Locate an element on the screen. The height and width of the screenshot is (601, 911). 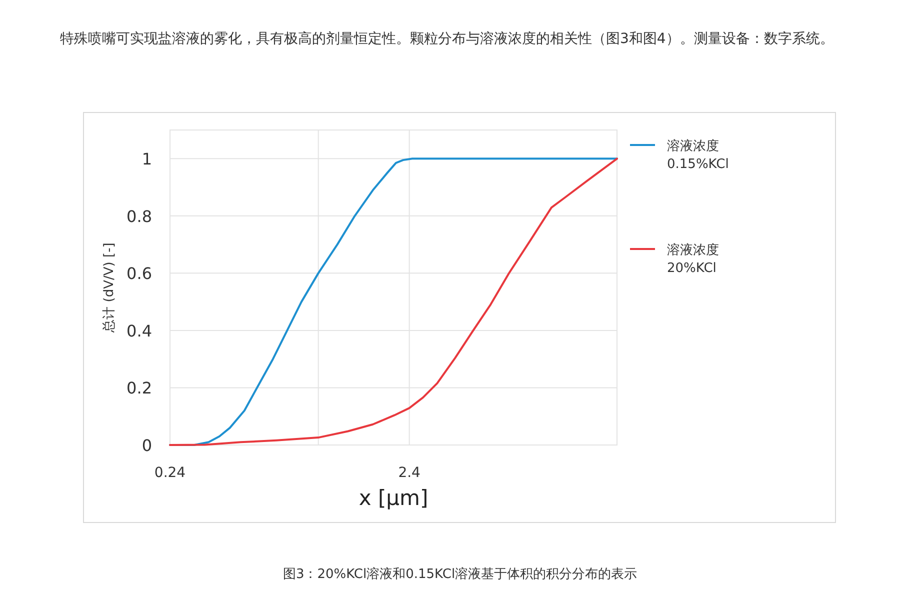
y-tick-label: 0.2 is located at coordinates (139, 388).